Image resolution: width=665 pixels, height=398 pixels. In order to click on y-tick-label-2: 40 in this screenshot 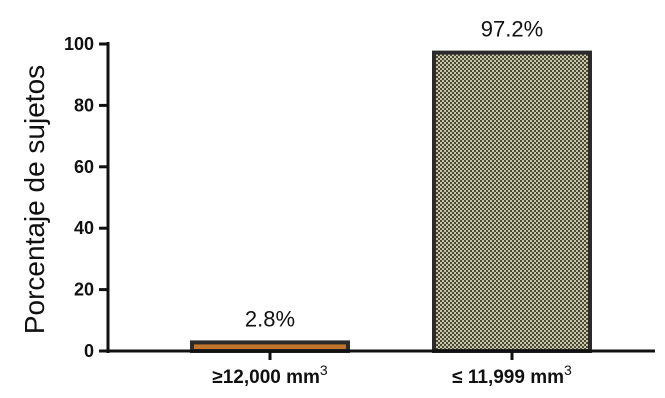, I will do `click(84, 228)`.